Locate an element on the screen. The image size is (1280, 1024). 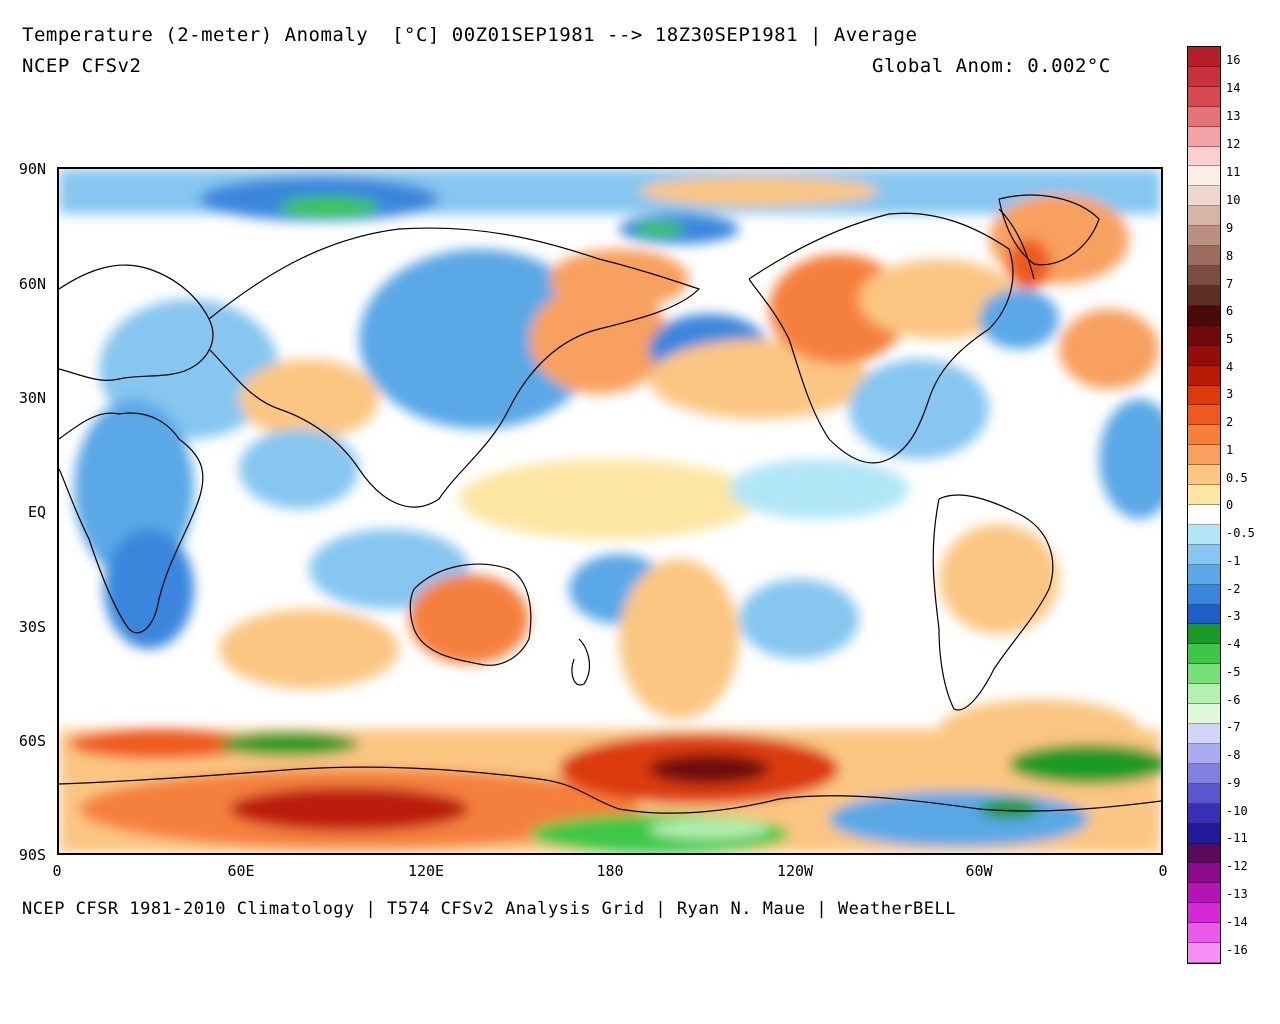
colorbar-tick-label: 11 is located at coordinates (1233, 172).